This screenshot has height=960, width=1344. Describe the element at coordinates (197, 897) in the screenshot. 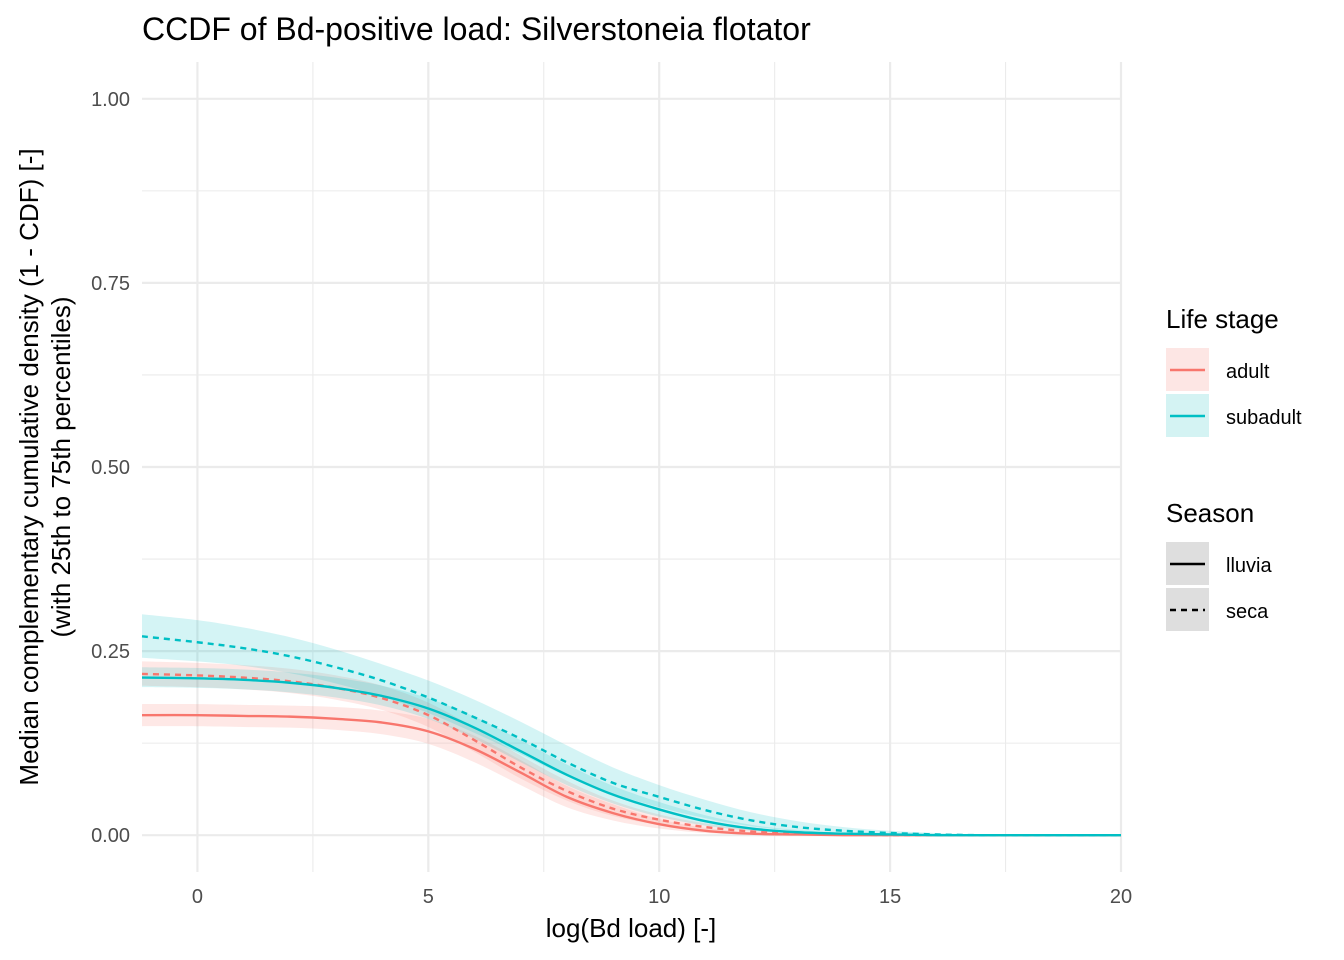

I see `x-tick-label: 0` at that location.